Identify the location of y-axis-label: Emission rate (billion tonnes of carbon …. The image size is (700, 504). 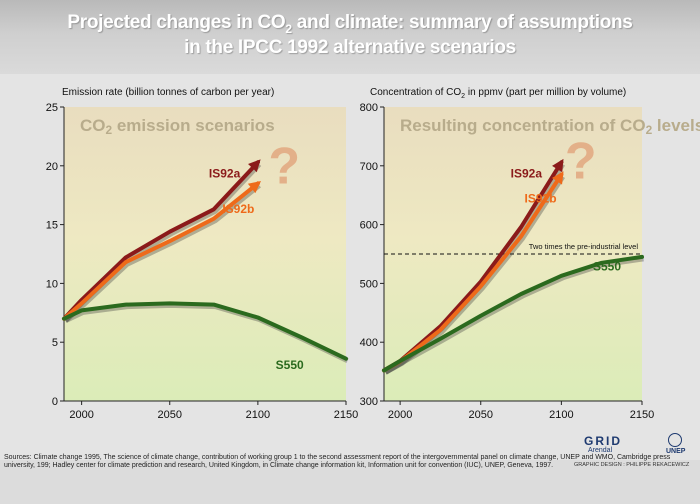
(168, 92).